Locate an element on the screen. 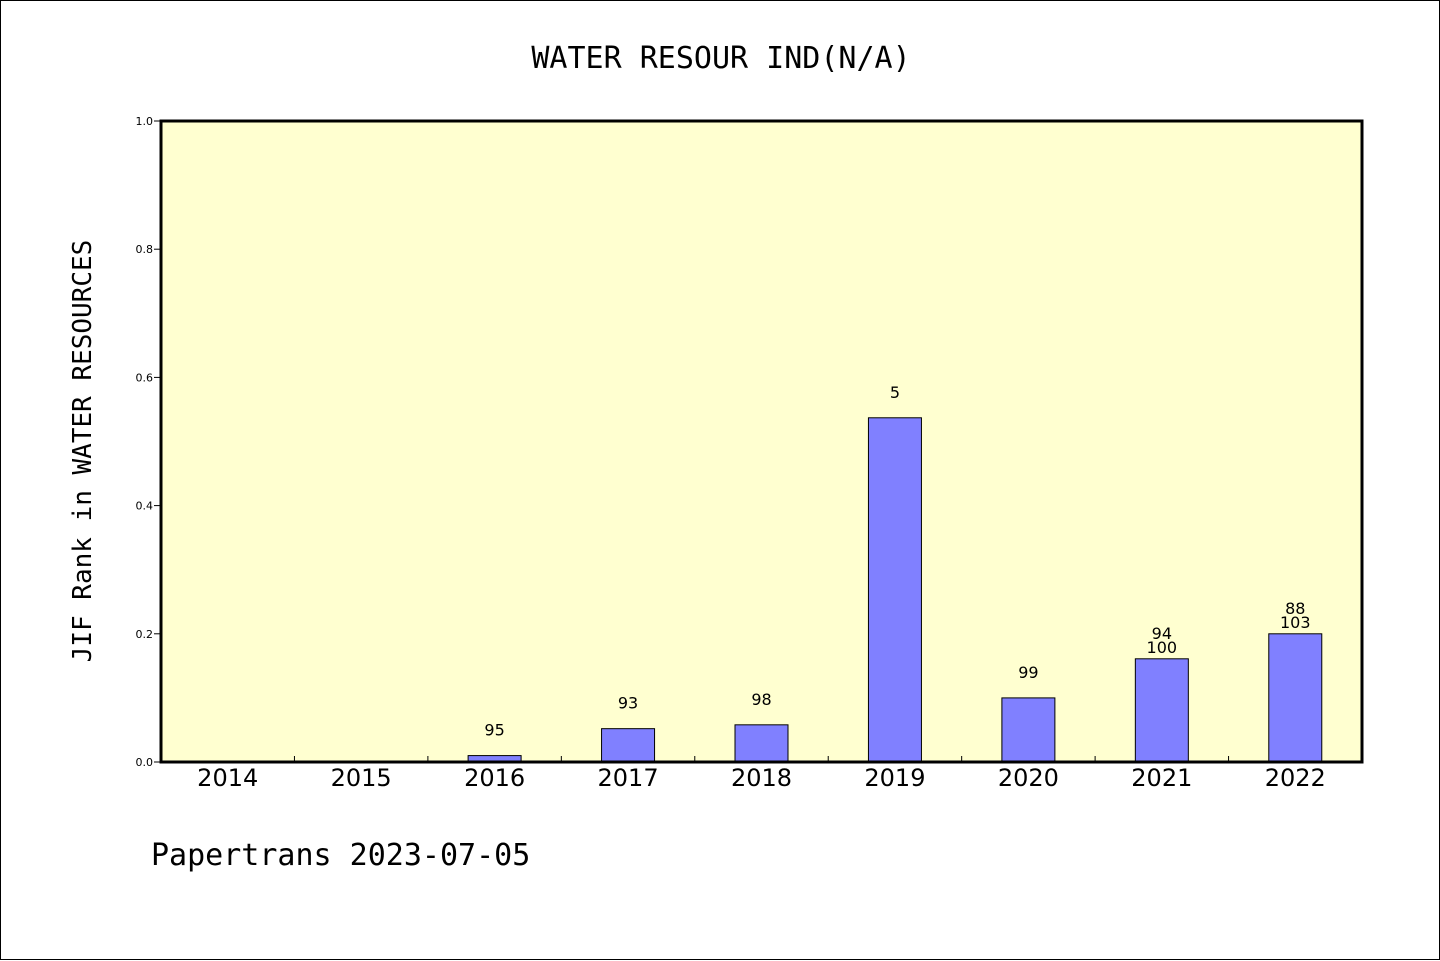 The height and width of the screenshot is (961, 1440). bar-2017 is located at coordinates (628, 745).